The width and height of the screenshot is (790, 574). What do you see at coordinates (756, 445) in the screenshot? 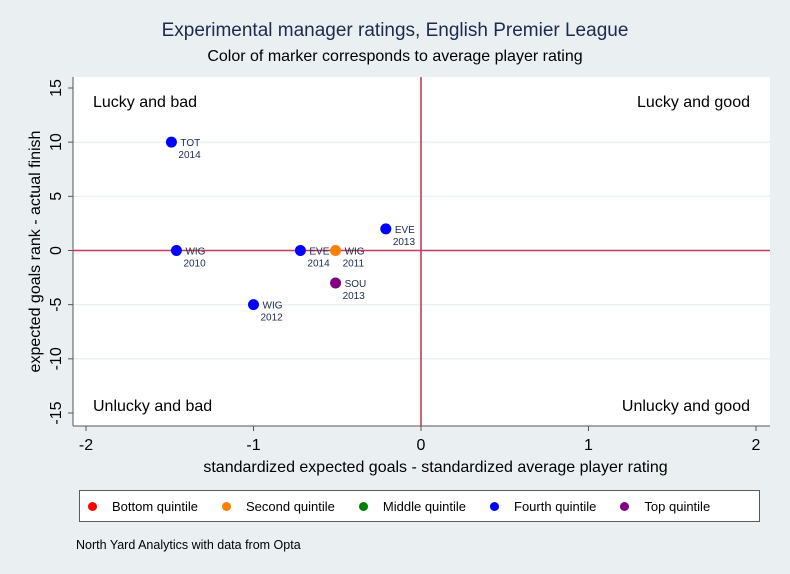
I see `x-tick-label: 2` at bounding box center [756, 445].